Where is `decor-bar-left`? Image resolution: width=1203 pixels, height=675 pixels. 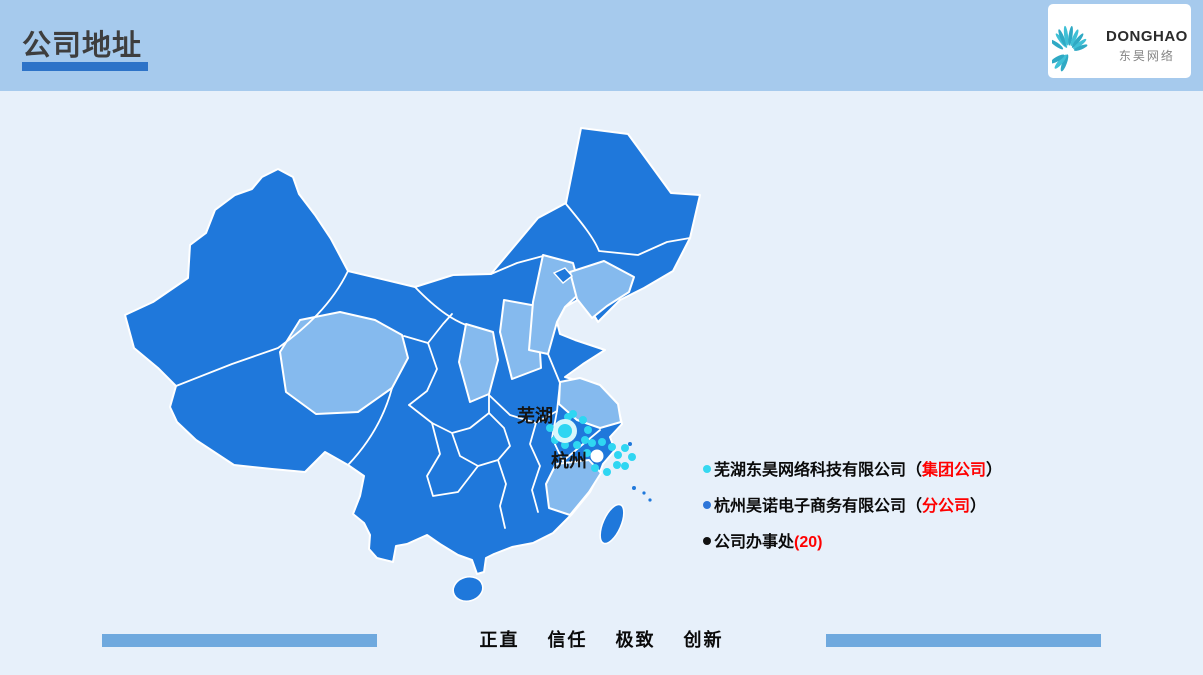 decor-bar-left is located at coordinates (239, 640).